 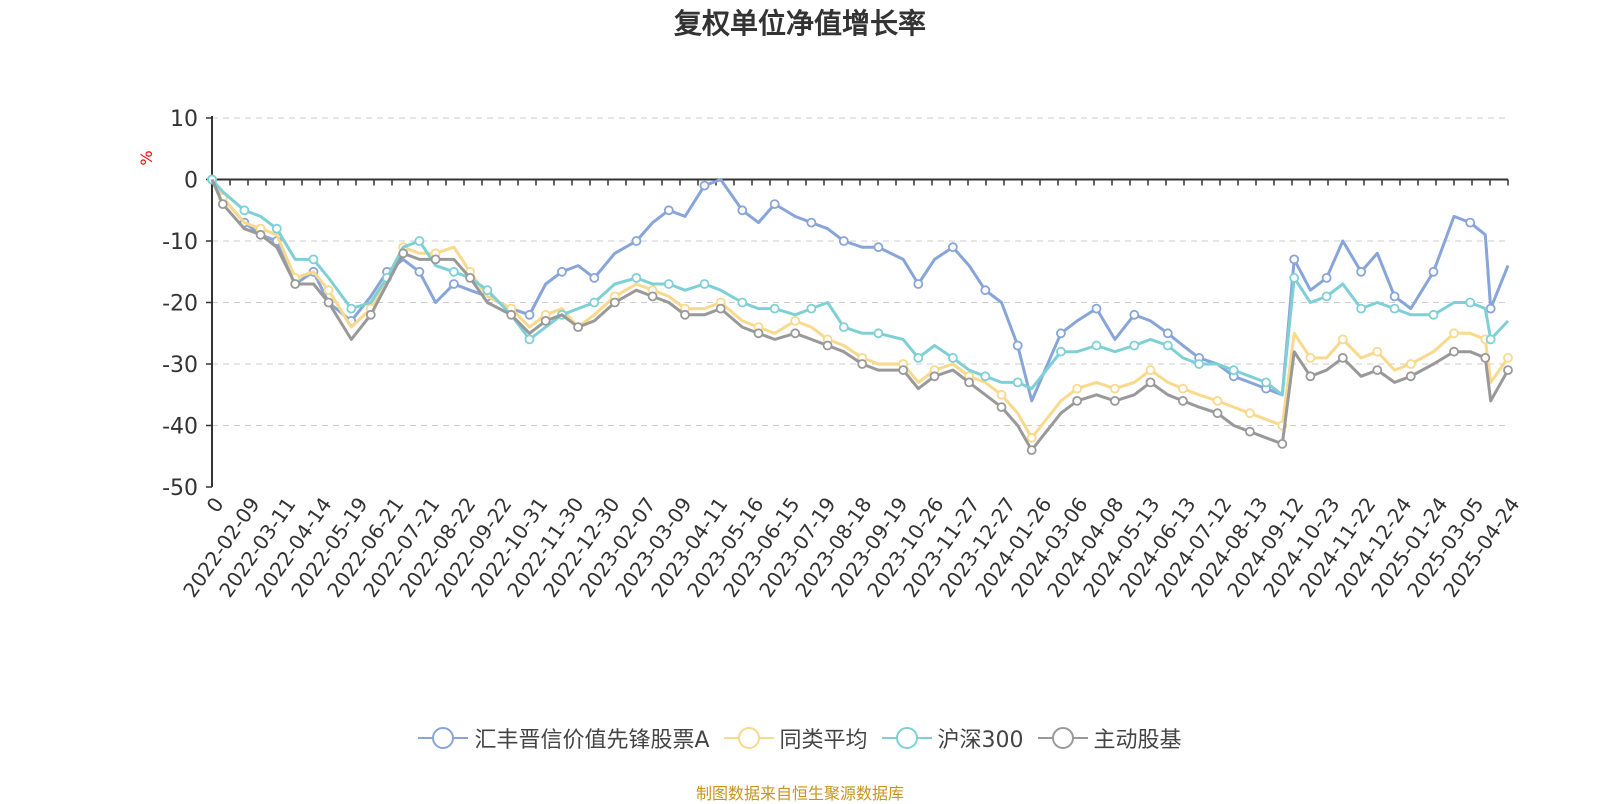 What do you see at coordinates (215, 505) in the screenshot?
I see `x-tick-label: 0` at bounding box center [215, 505].